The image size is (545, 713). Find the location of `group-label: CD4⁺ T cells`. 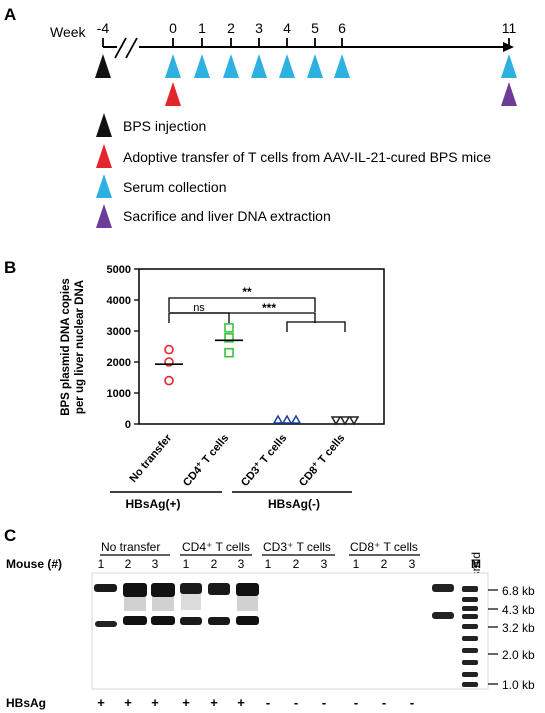

group-label: CD4⁺ T cells is located at coordinates (216, 547).